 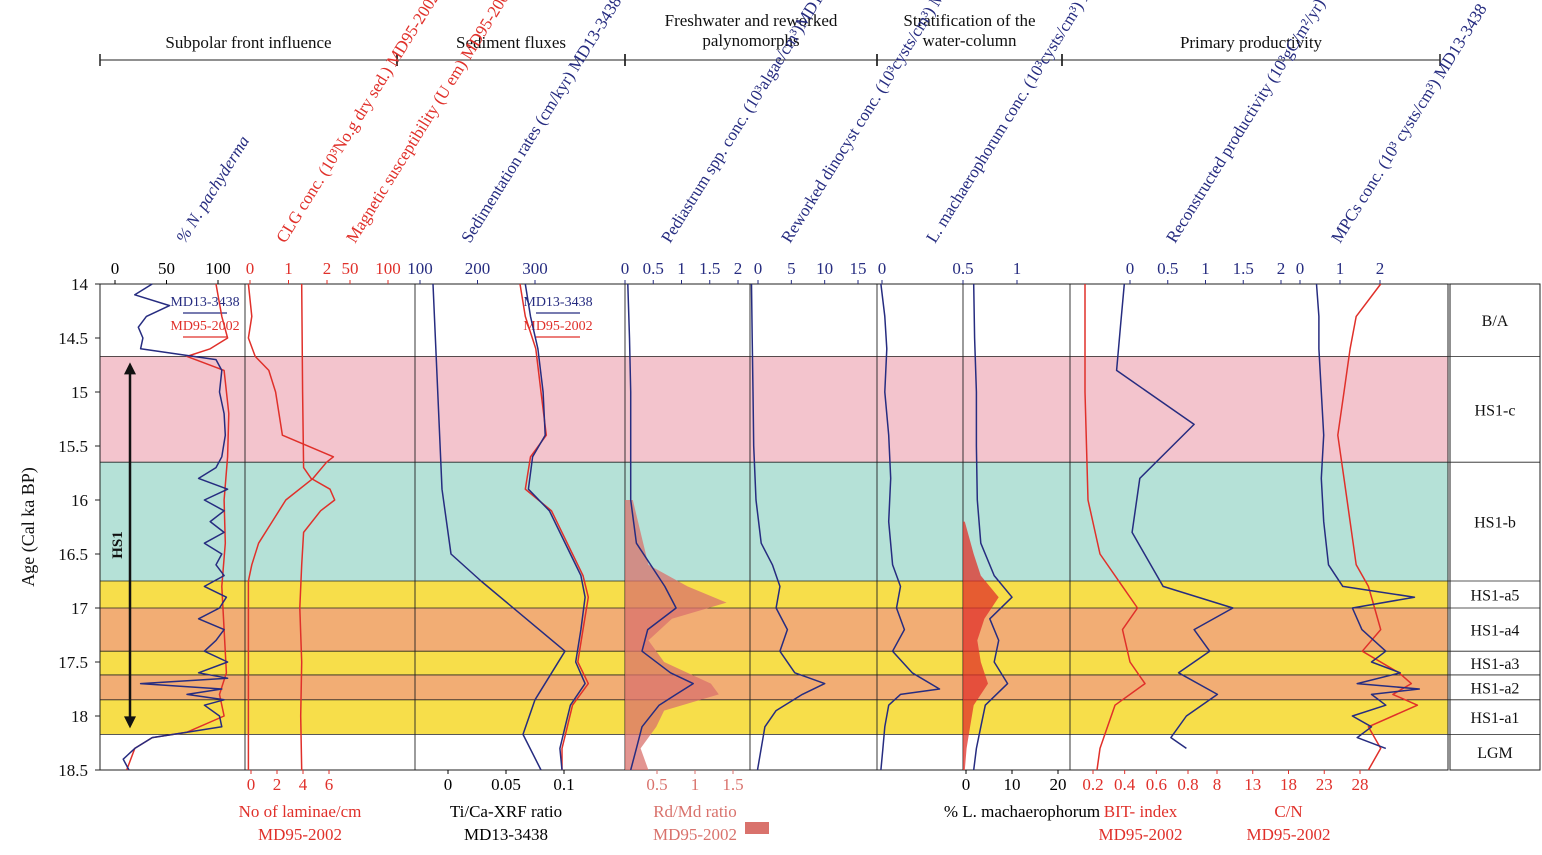 What do you see at coordinates (1217, 784) in the screenshot?
I see `bottom-tick-label: 8` at bounding box center [1217, 784].